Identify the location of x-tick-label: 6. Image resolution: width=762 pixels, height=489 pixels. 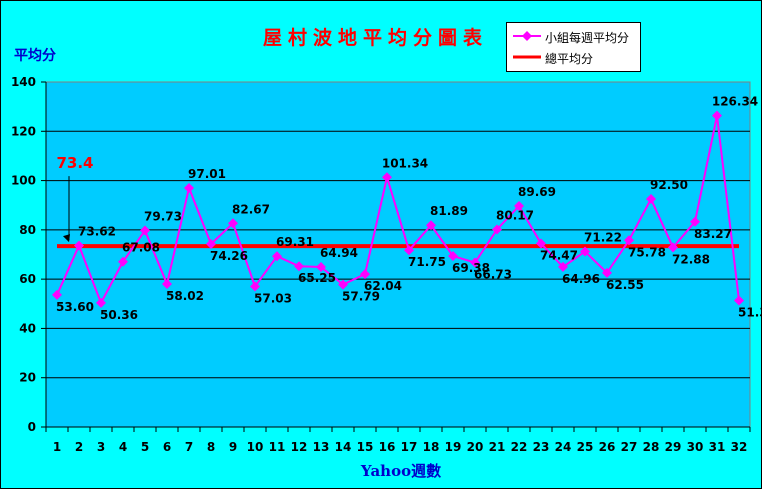
(167, 447).